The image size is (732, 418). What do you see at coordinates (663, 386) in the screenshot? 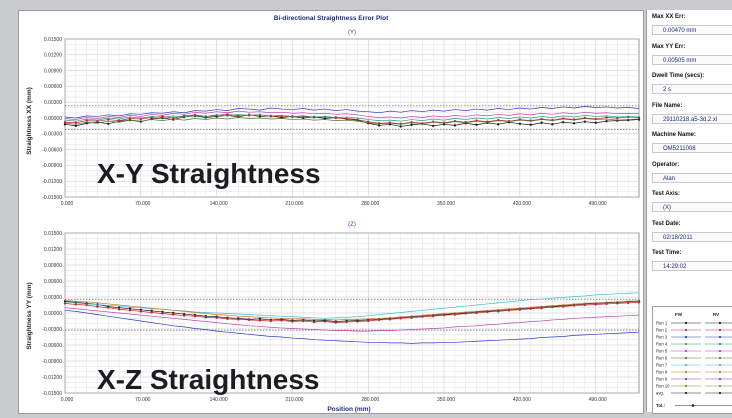
I see `legend-run-label: Run 10` at bounding box center [663, 386].